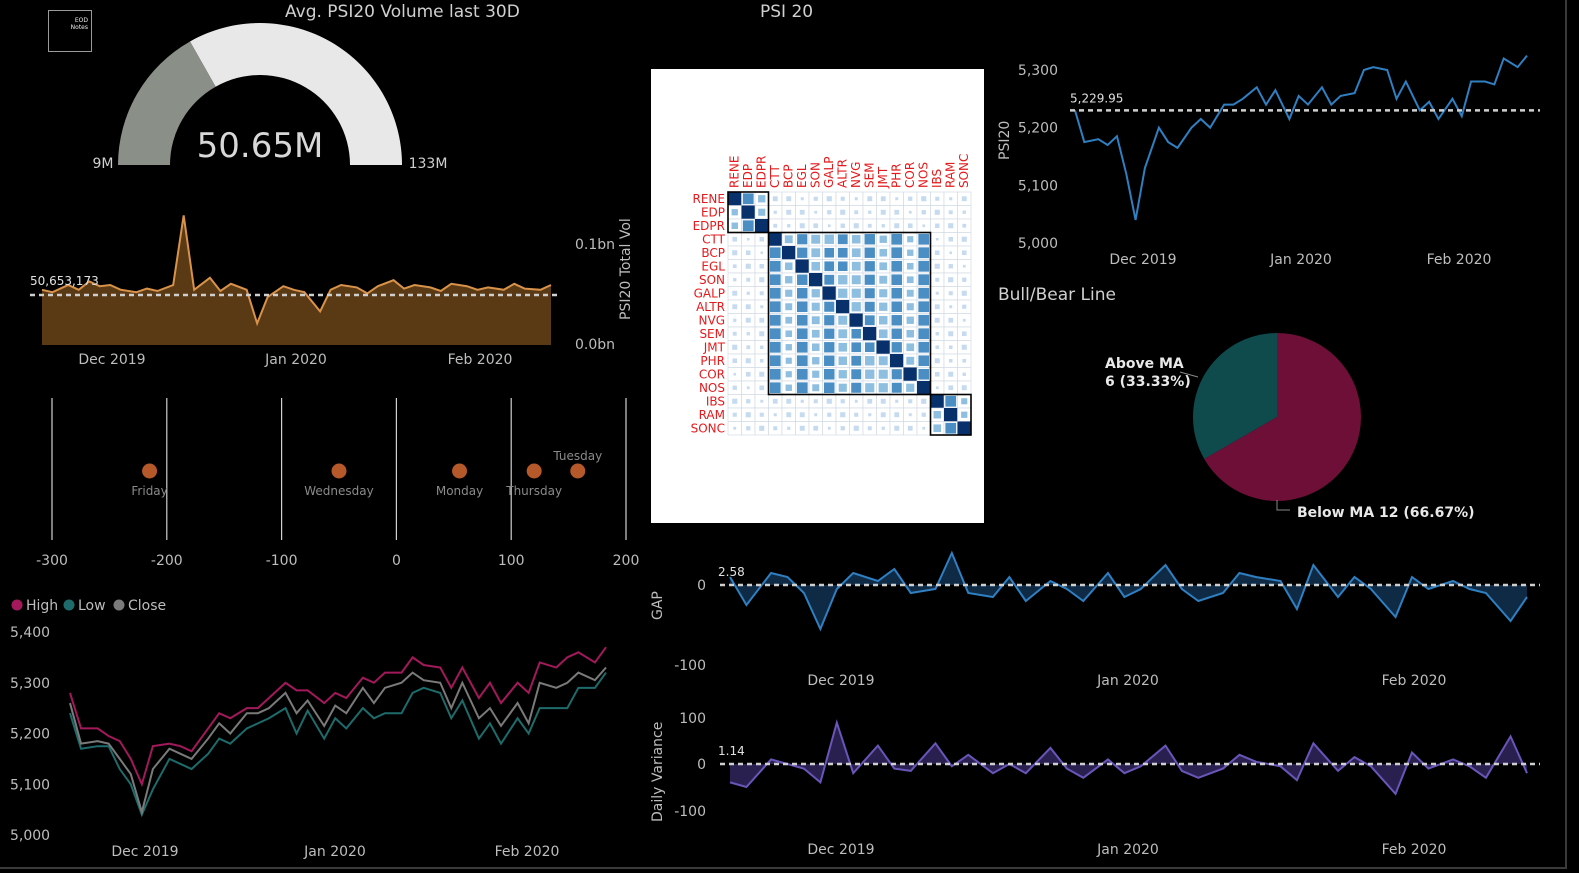 The width and height of the screenshot is (1579, 873). I want to click on gap-area, so click(1128, 591).